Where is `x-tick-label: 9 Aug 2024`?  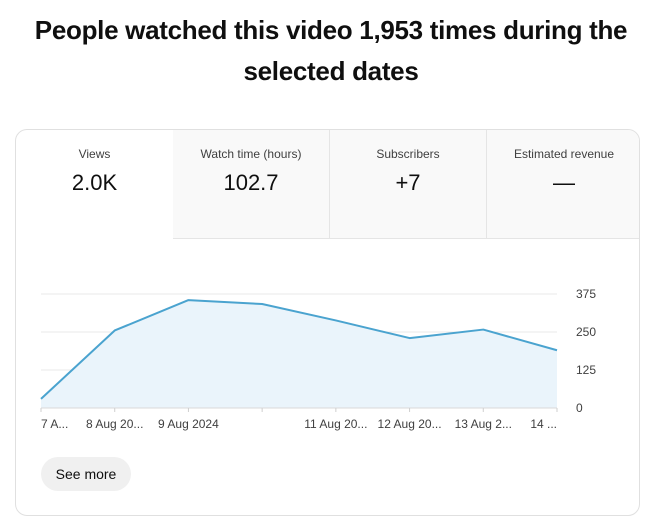 x-tick-label: 9 Aug 2024 is located at coordinates (188, 424).